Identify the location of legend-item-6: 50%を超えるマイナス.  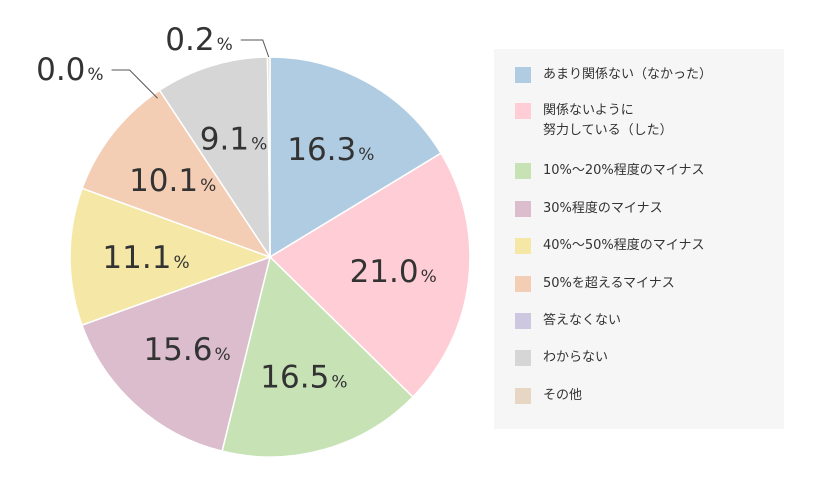
(595, 284).